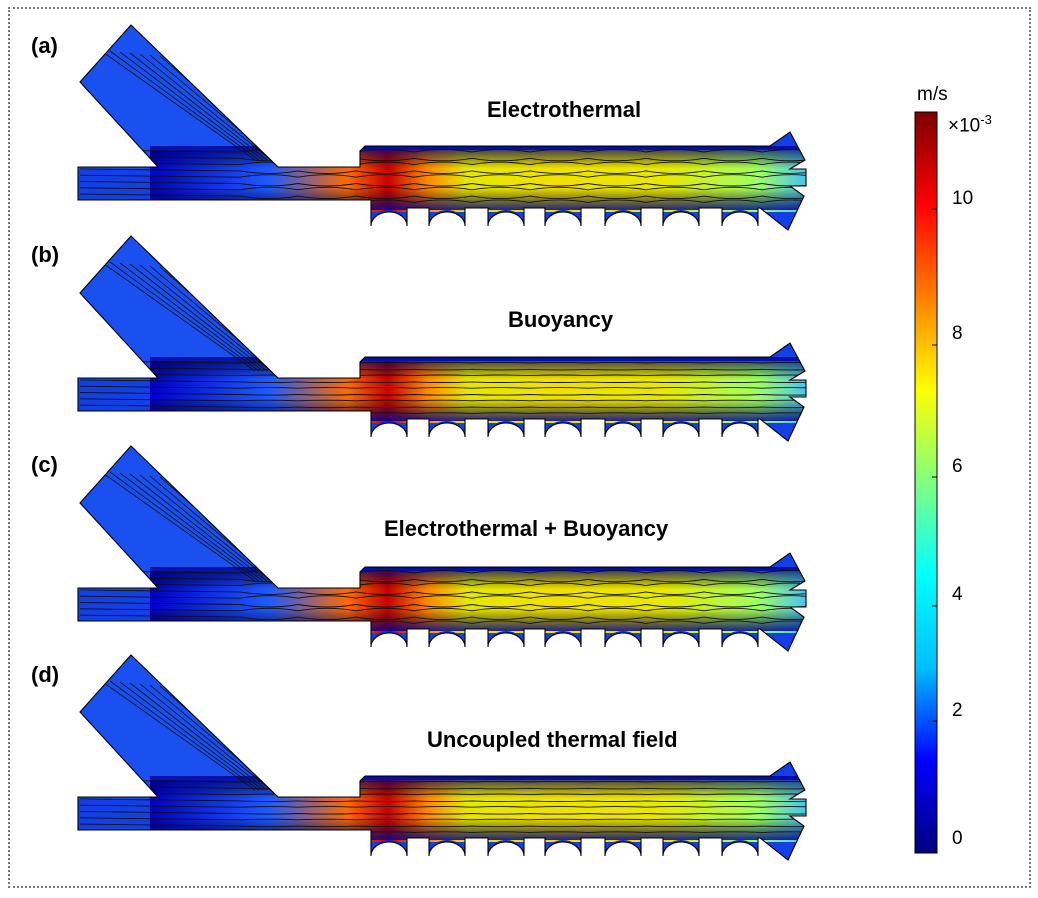 This screenshot has width=1038, height=898. Describe the element at coordinates (963, 198) in the screenshot. I see `colorbar-tick-10: 10` at that location.